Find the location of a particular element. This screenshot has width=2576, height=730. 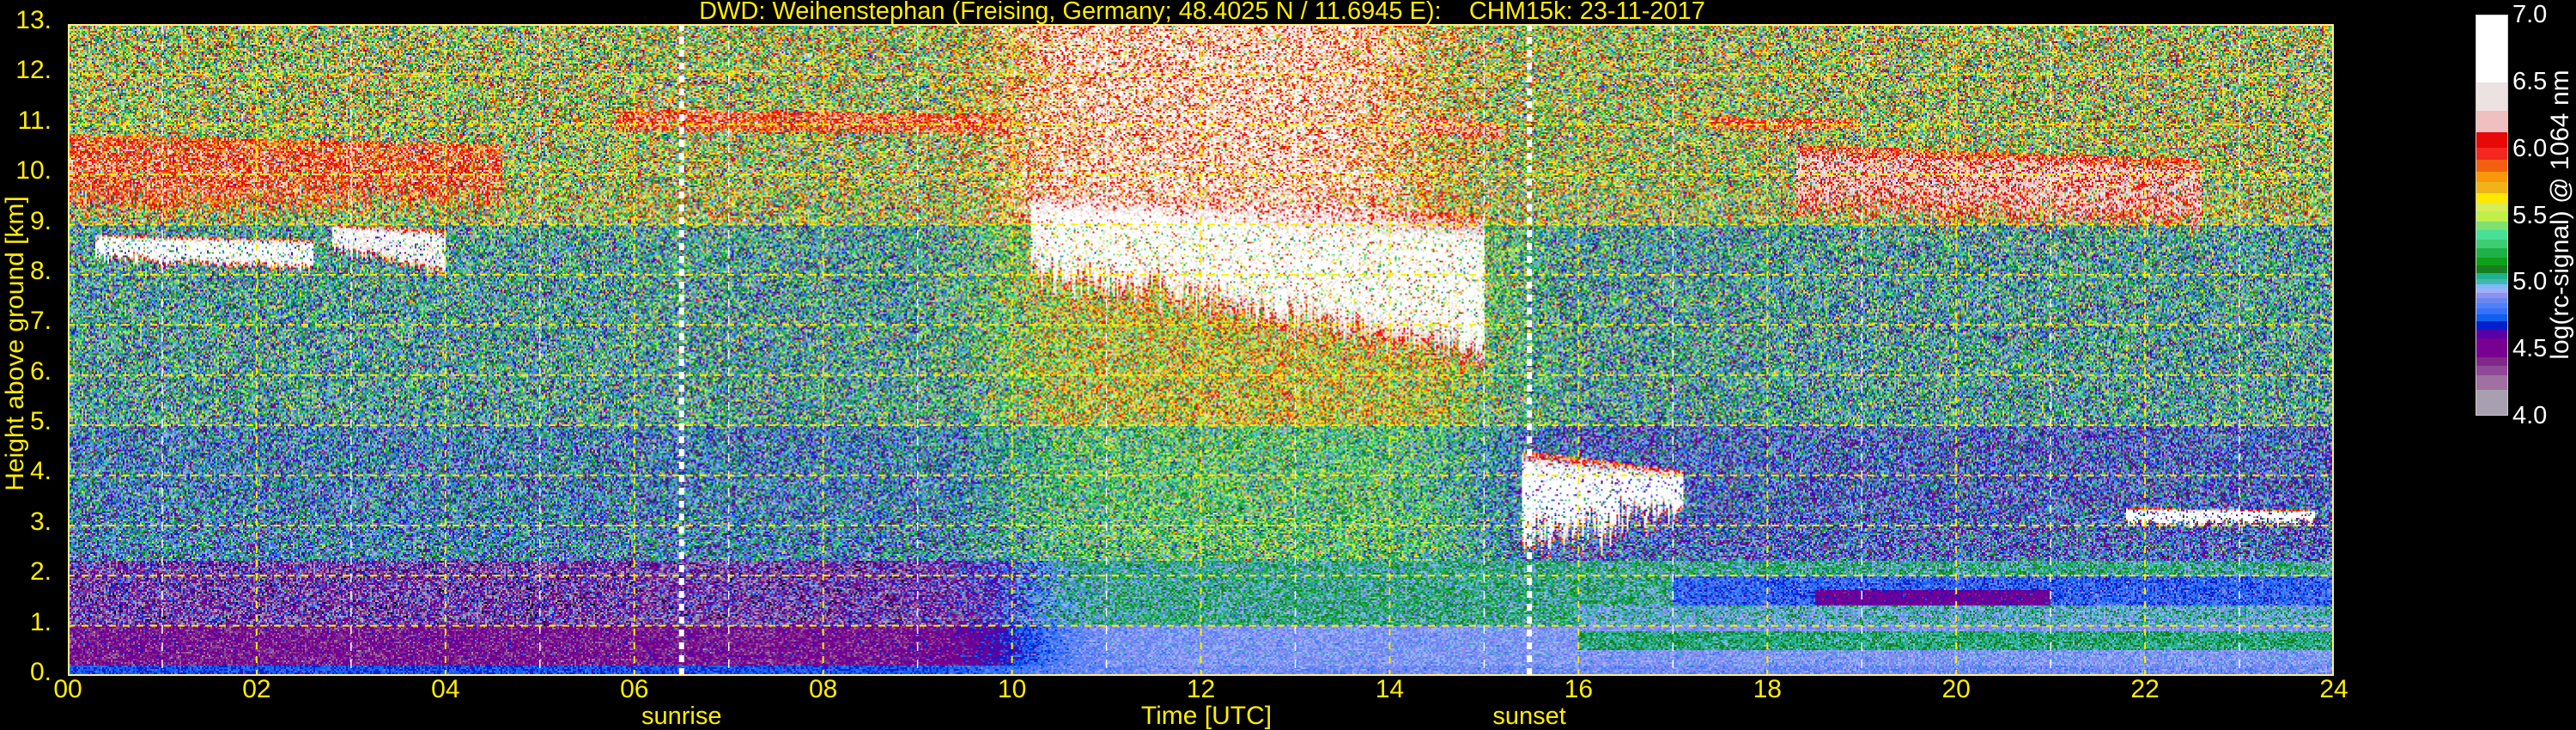

y-tick-label: 10. is located at coordinates (33, 171).